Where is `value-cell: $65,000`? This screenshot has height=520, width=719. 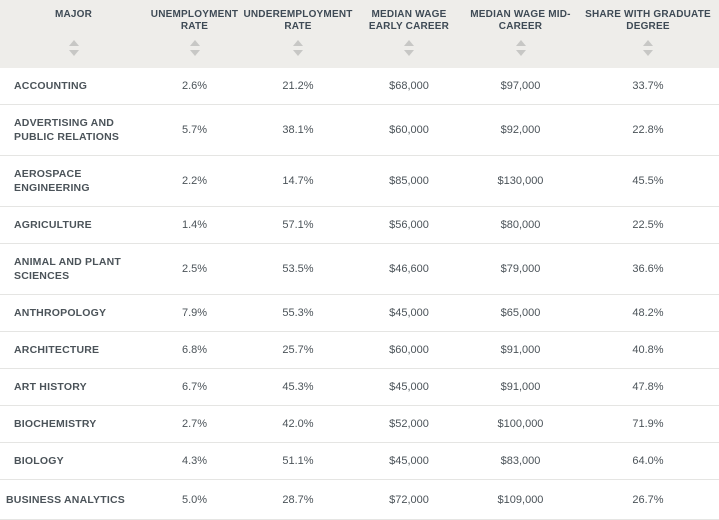 value-cell: $65,000 is located at coordinates (520, 313).